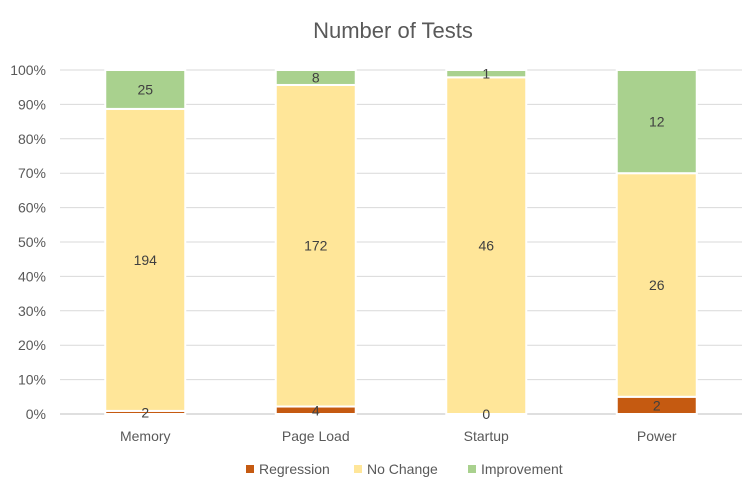 The width and height of the screenshot is (750, 500). I want to click on y-tick-label: 90%, so click(32, 104).